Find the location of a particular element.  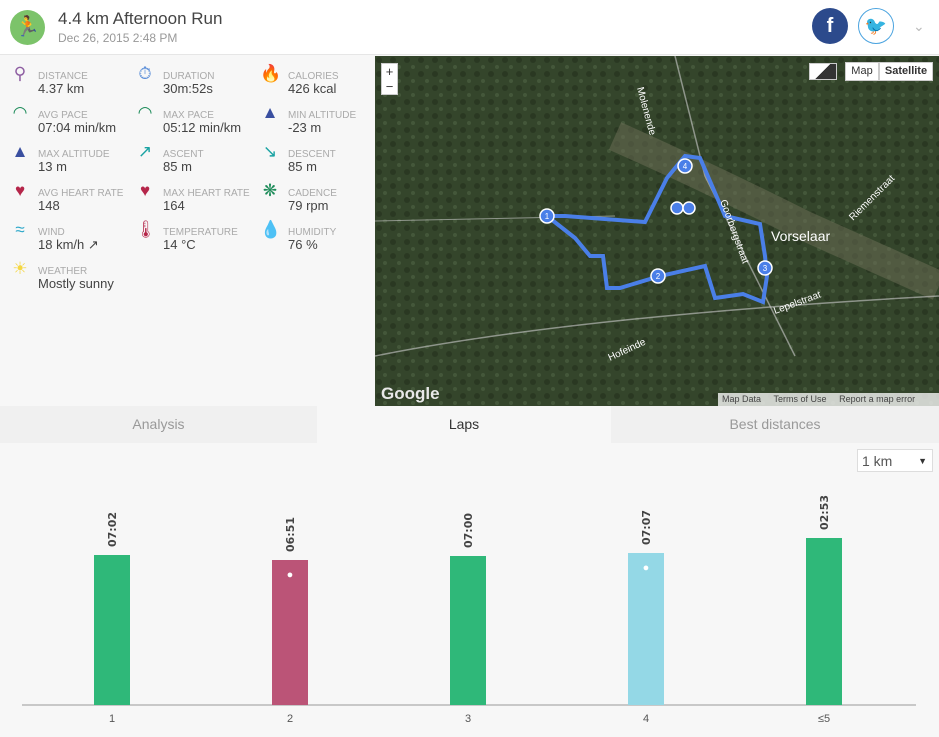

stat-value: Mostly sunny is located at coordinates (76, 283).